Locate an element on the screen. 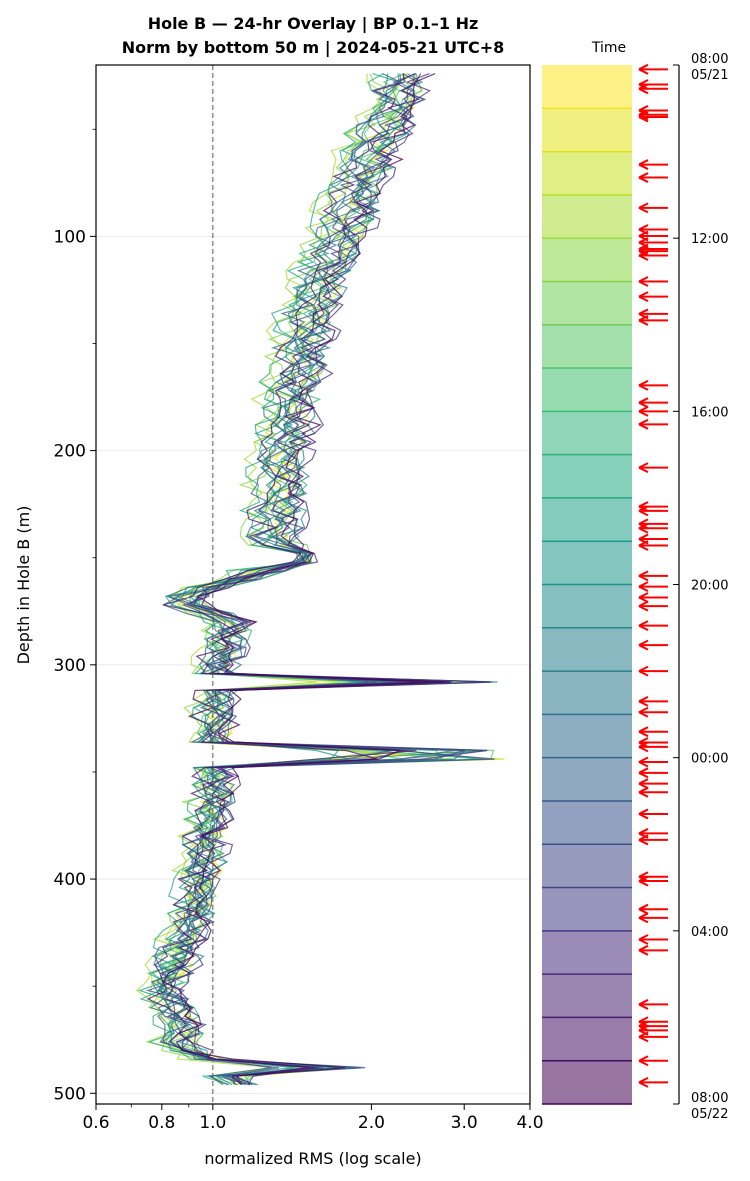 The height and width of the screenshot is (1181, 750). time-tick-label: 20:00 is located at coordinates (709, 586).